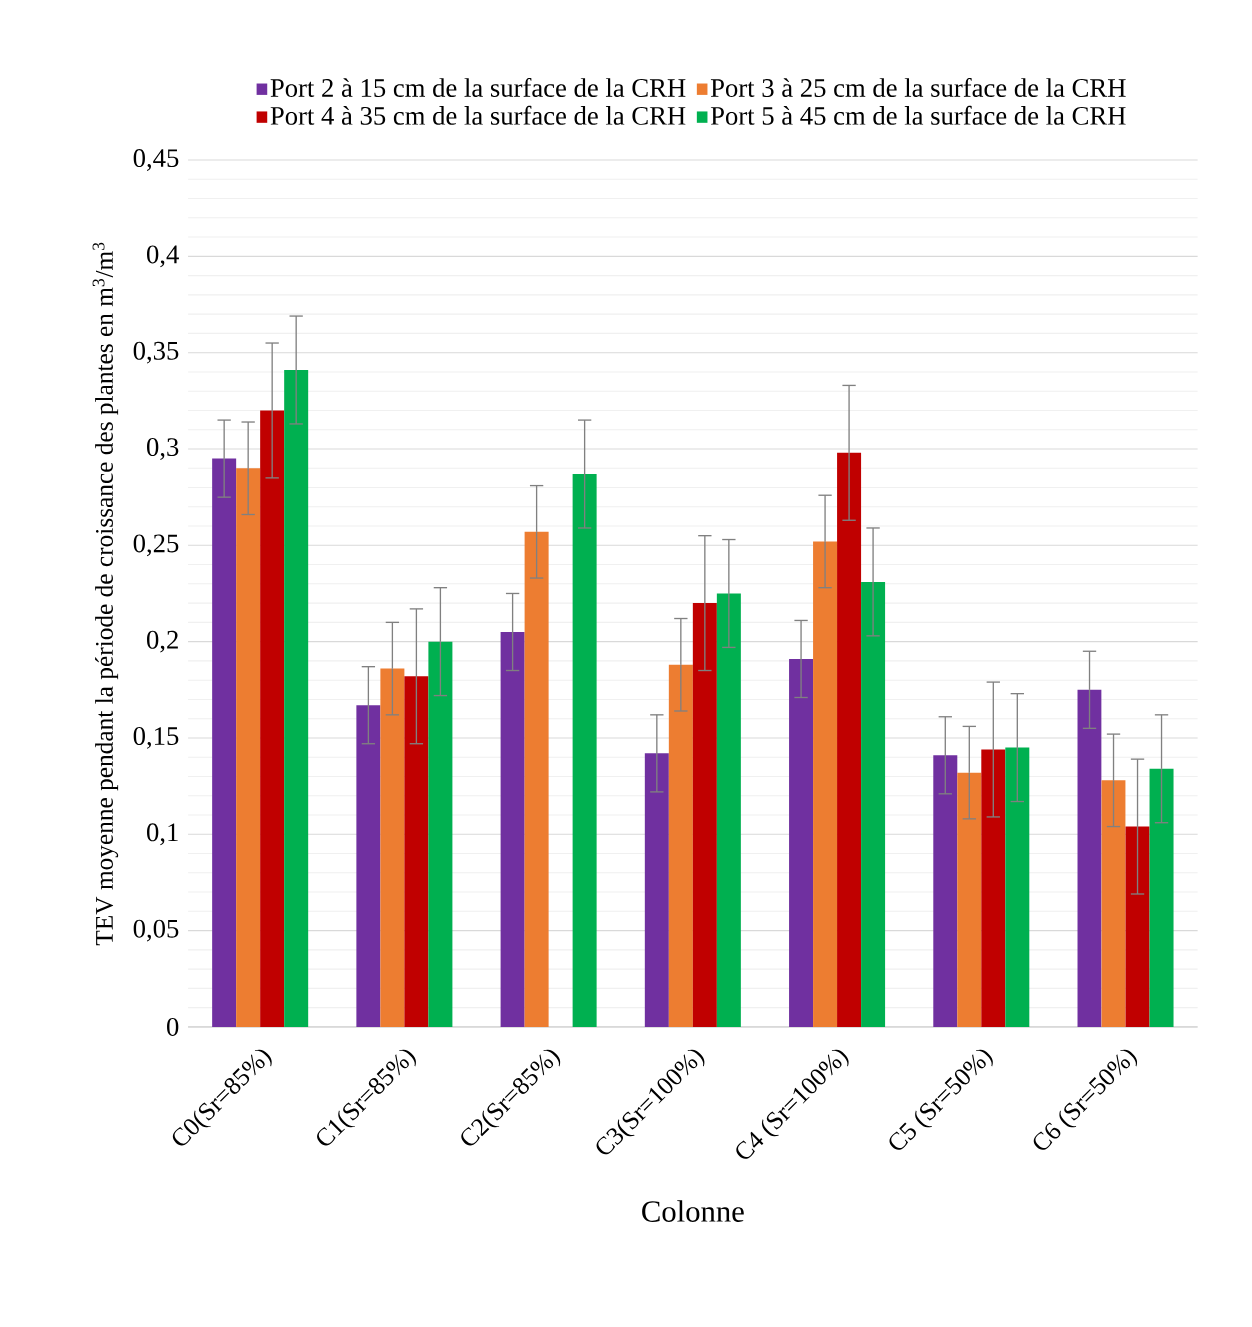  Describe the element at coordinates (692, 1211) in the screenshot. I see `x-axis-title: Colonne` at that location.